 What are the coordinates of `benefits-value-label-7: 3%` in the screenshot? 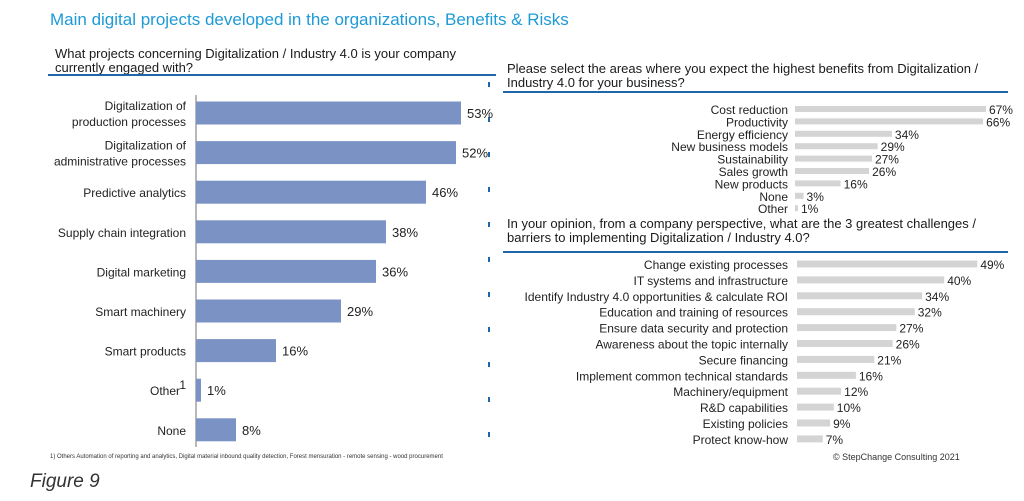 It's located at (816, 197).